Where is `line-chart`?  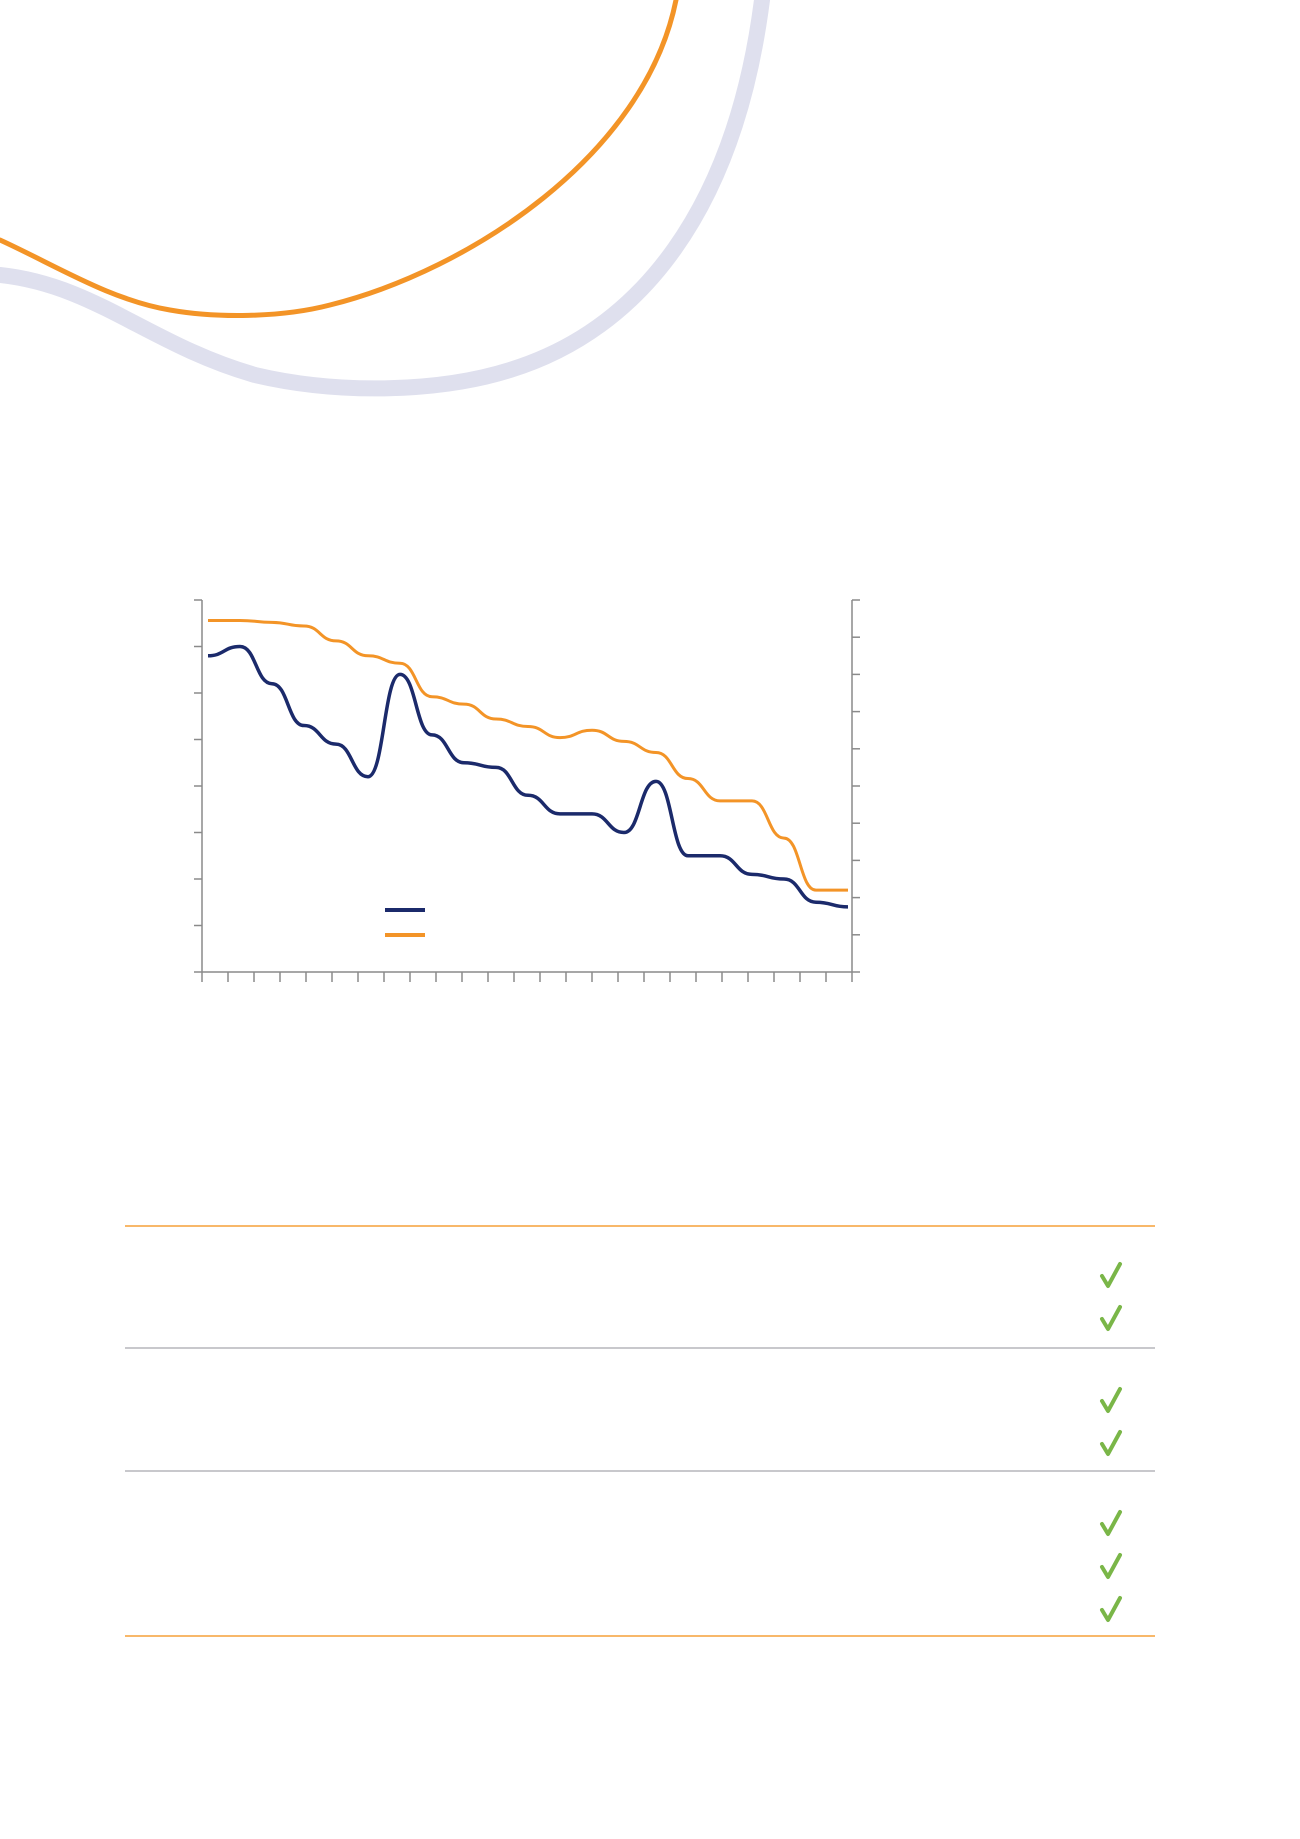 line-chart is located at coordinates (527, 790).